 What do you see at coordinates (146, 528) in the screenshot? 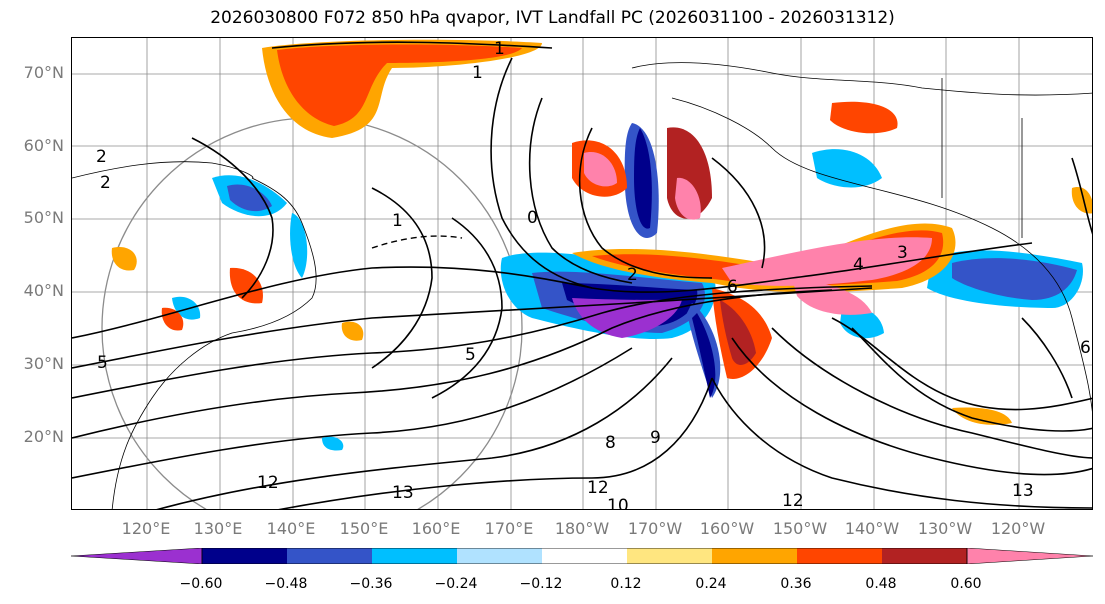
I see `lon-label-120e: 120°E` at bounding box center [146, 528].